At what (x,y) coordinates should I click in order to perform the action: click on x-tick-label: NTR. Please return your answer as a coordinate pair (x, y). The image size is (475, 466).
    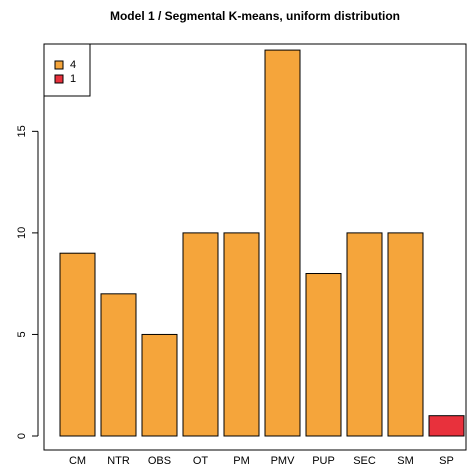
    Looking at the image, I should click on (118, 460).